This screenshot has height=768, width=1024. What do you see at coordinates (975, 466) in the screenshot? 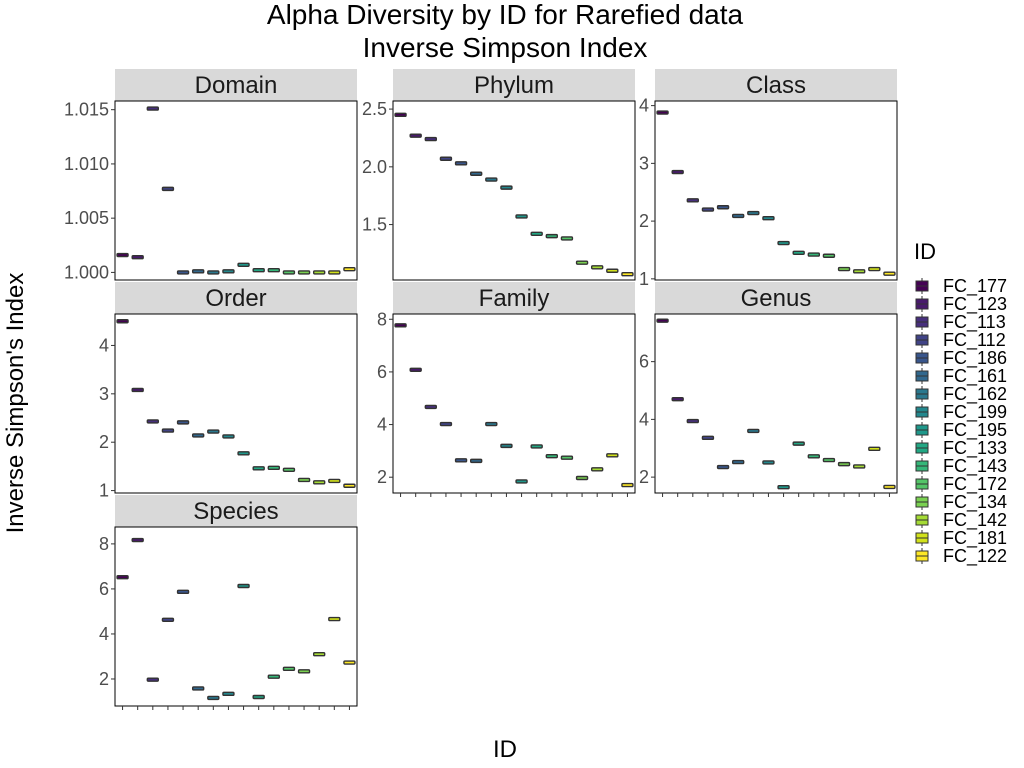
I see `legend-label: FC_143` at bounding box center [975, 466].